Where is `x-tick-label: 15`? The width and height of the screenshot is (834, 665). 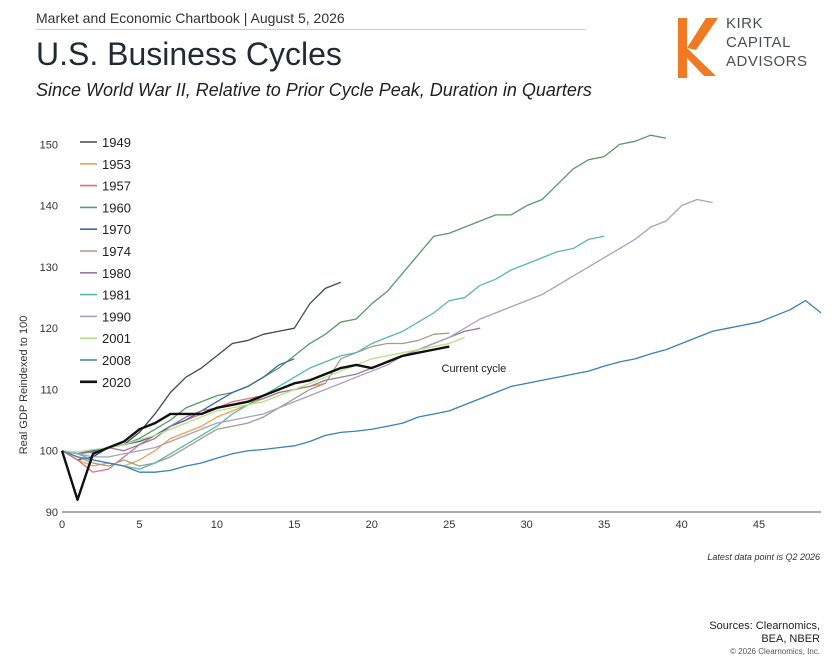
x-tick-label: 15 is located at coordinates (294, 524).